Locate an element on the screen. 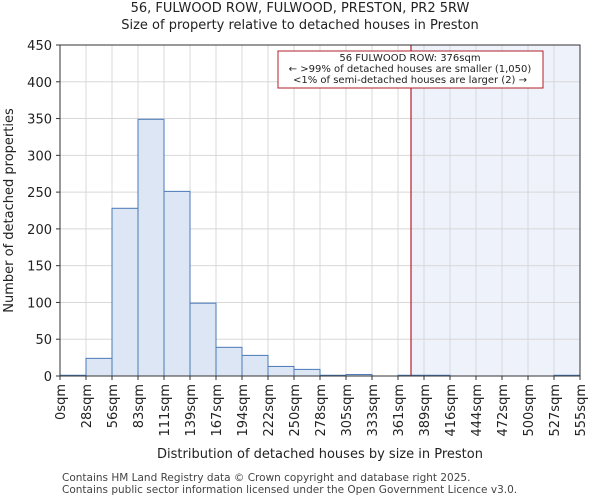 This screenshot has width=600, height=500. y-tick-label: 100 is located at coordinates (39, 303).